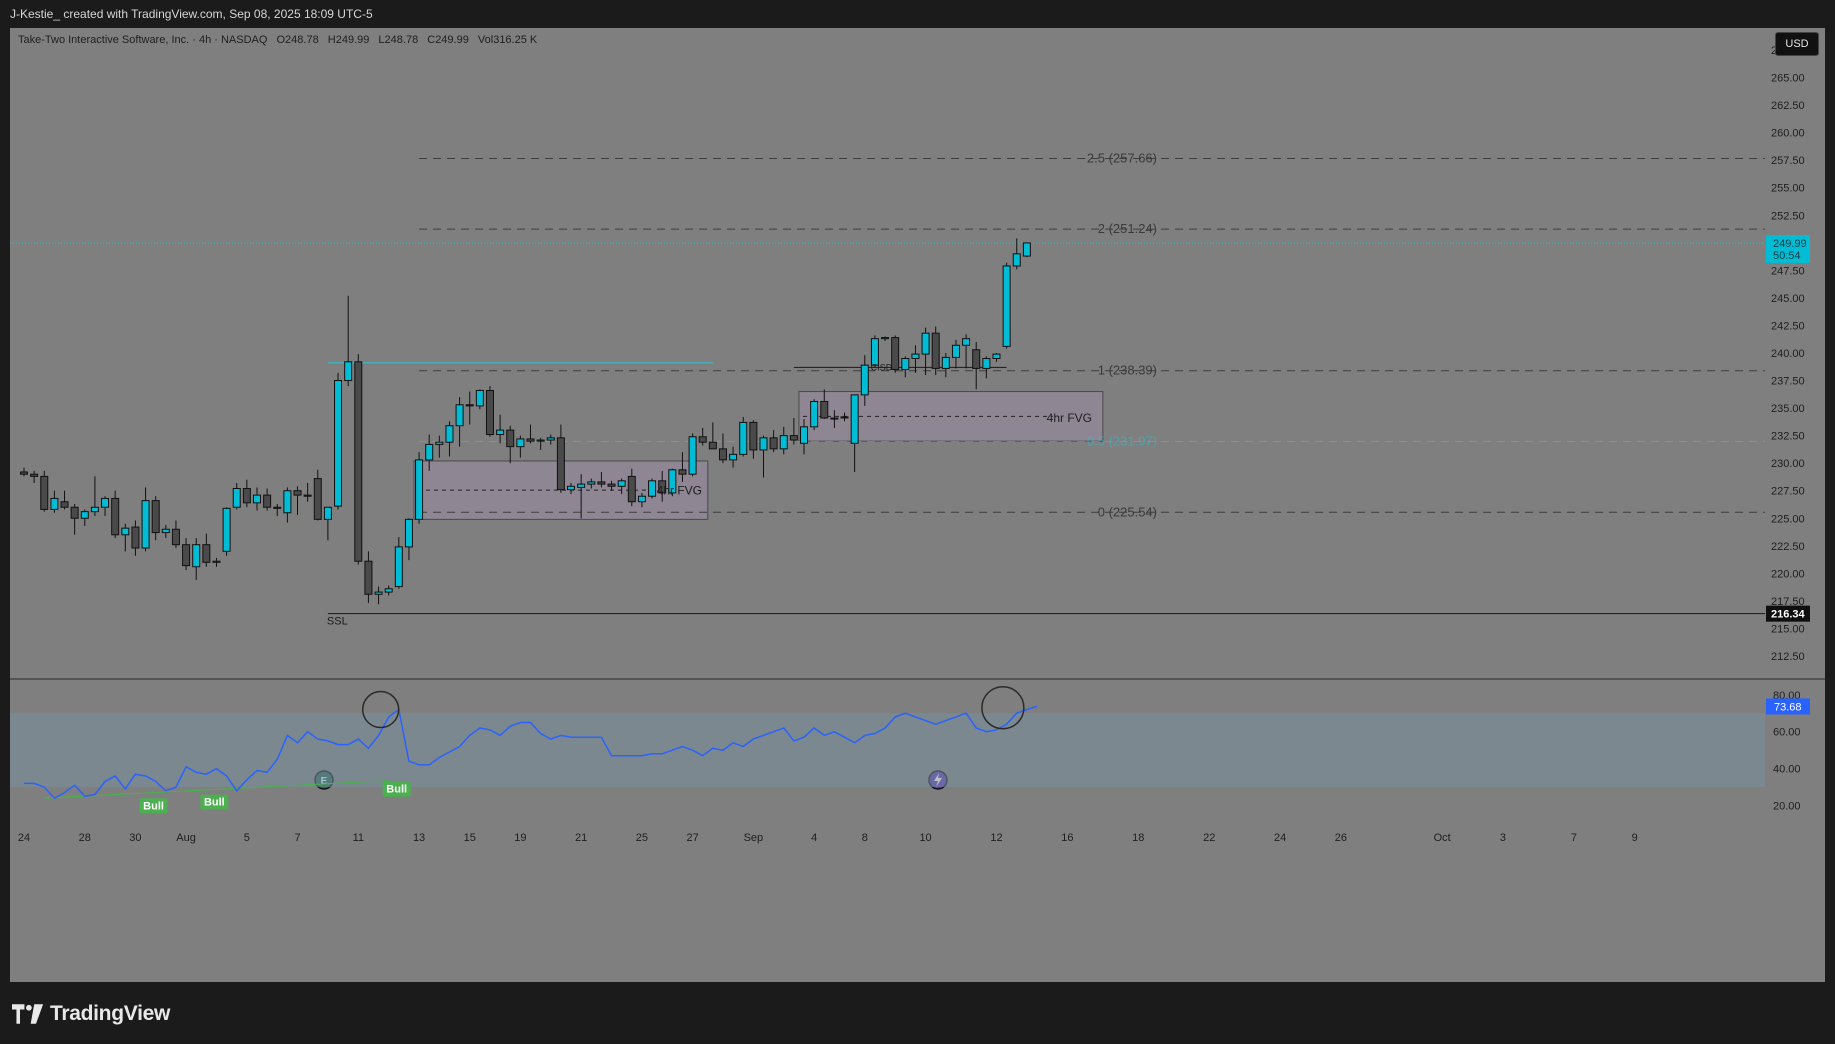 The height and width of the screenshot is (1044, 1835). I want to click on tradingview-logo: TradingView, so click(91, 1014).